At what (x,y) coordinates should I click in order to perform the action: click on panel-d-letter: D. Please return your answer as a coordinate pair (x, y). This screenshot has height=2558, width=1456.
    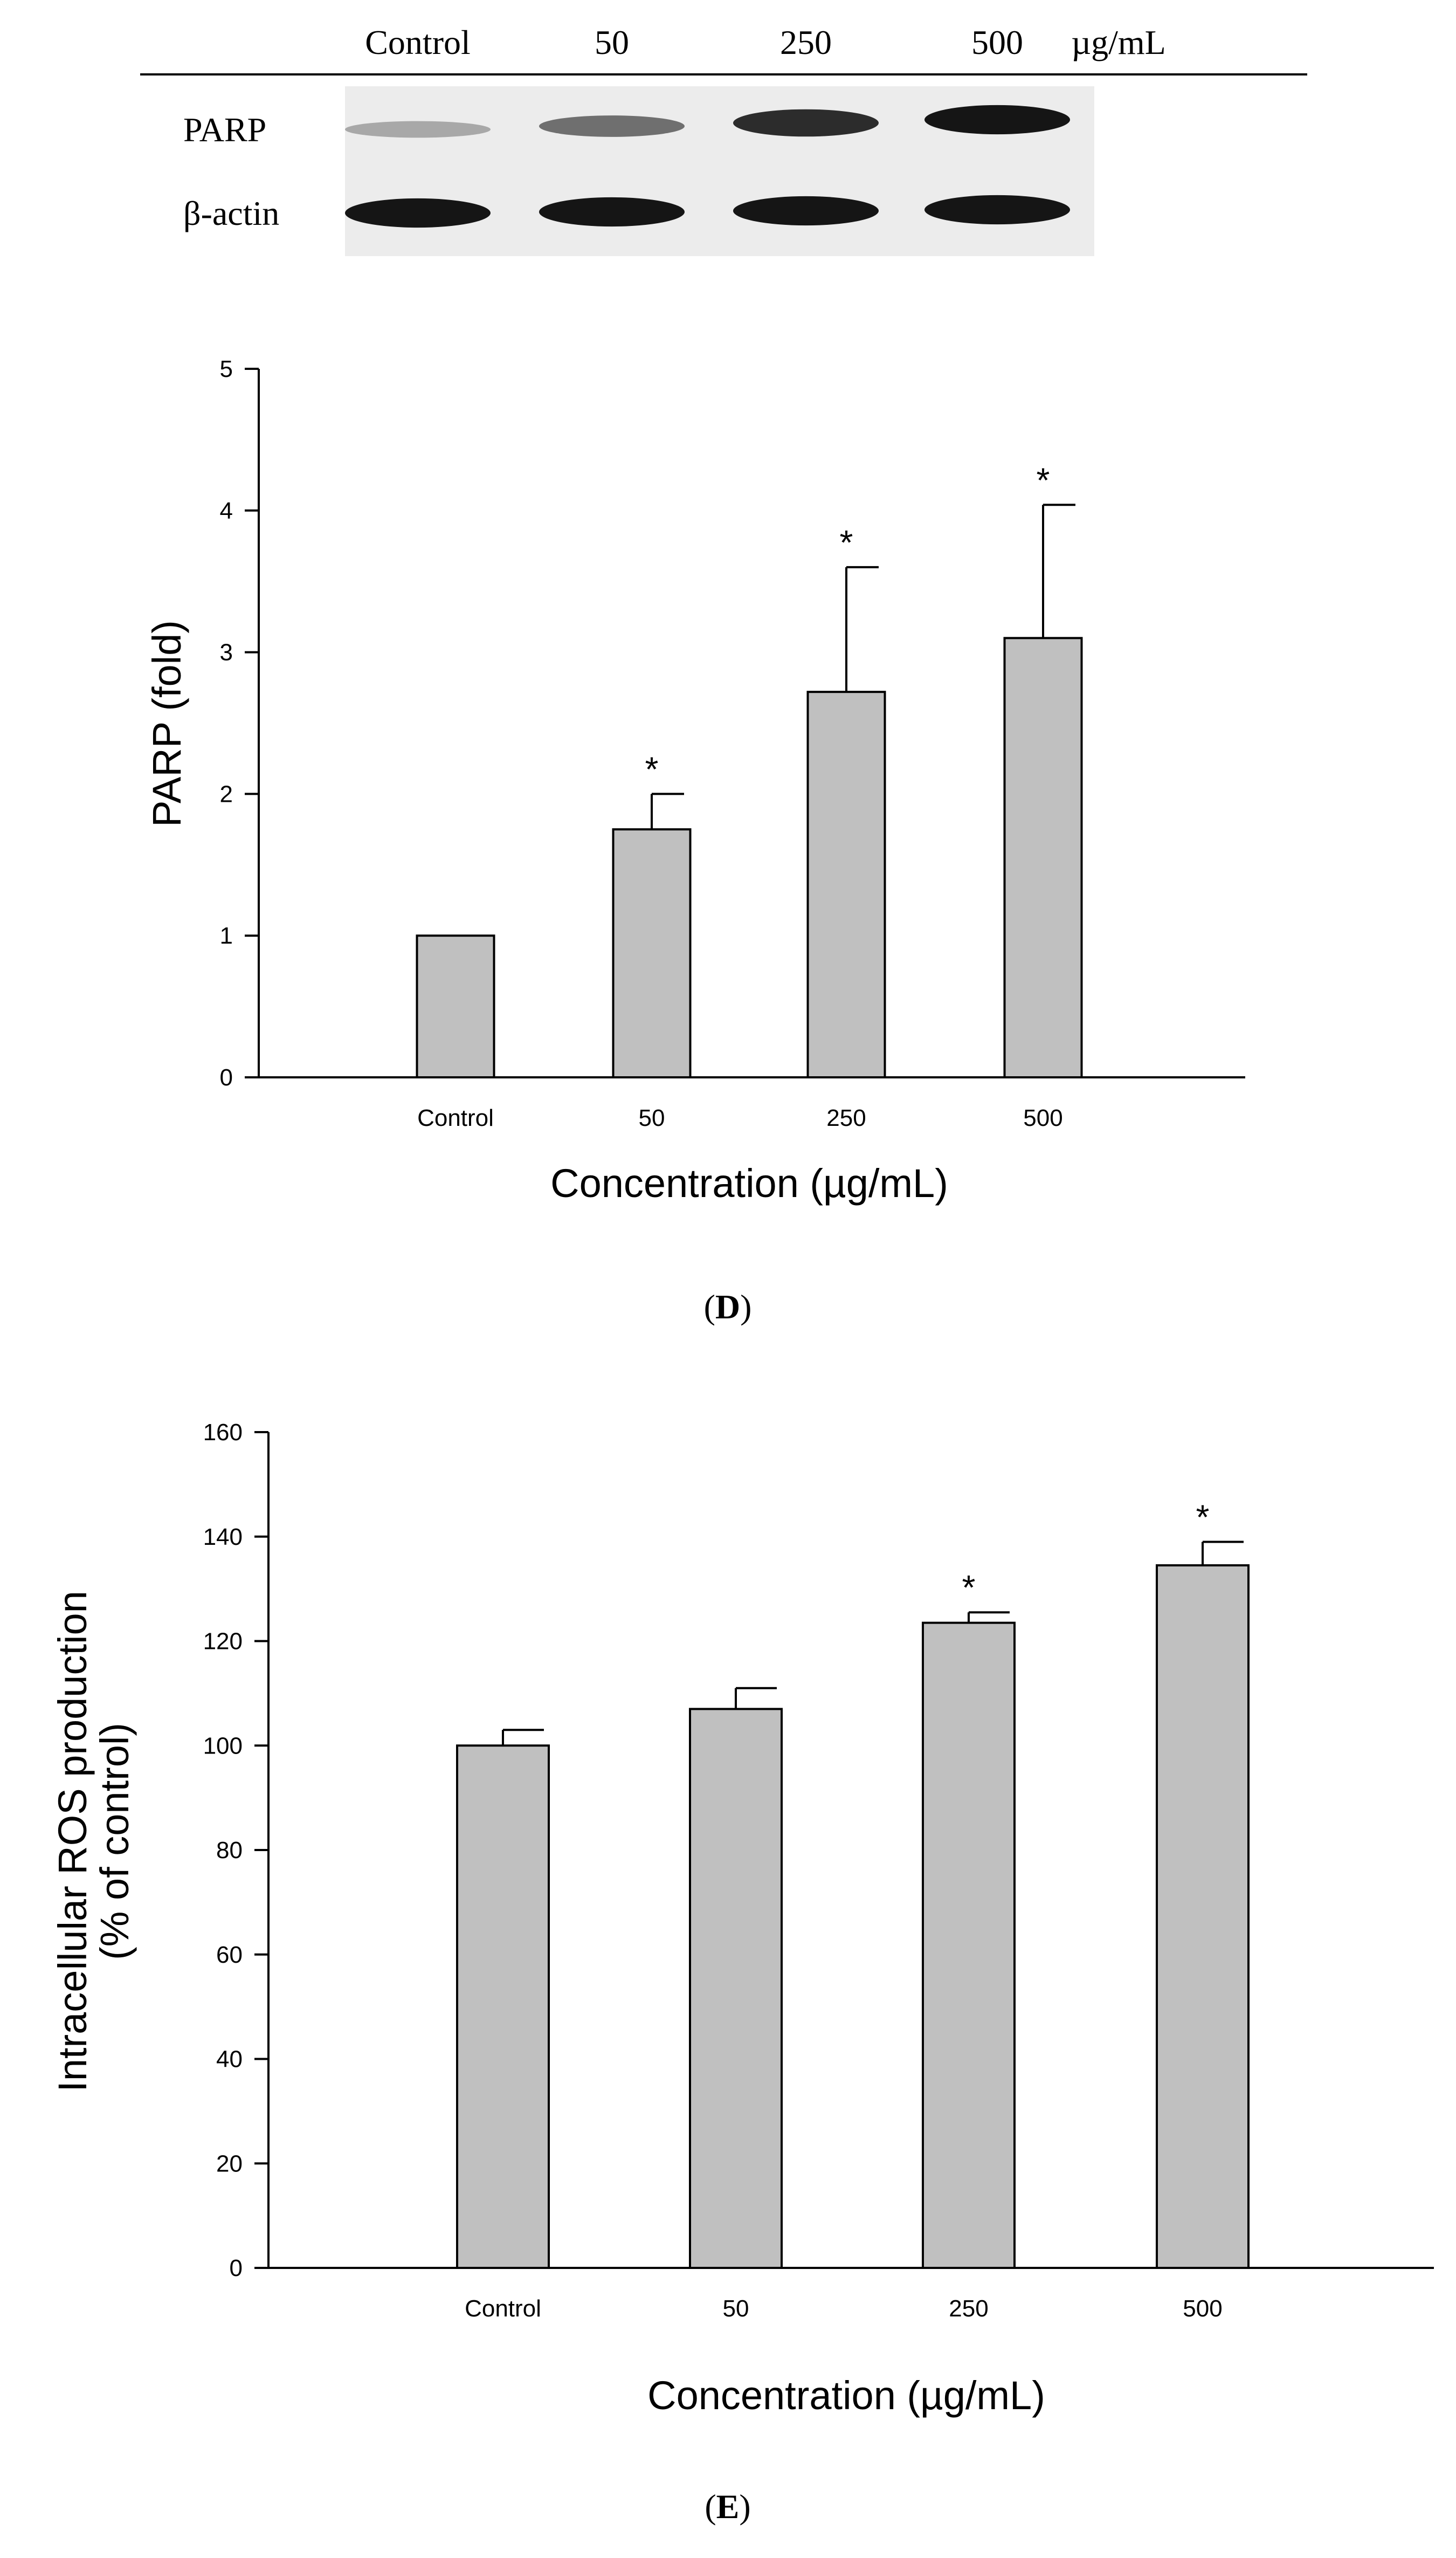
    Looking at the image, I should click on (728, 1307).